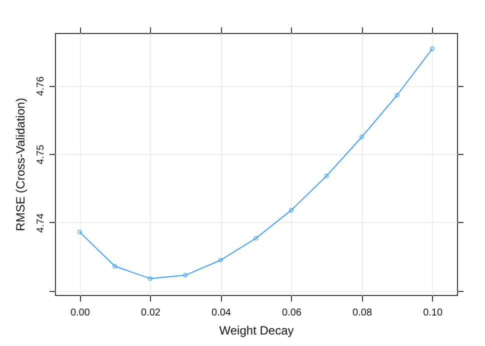 Image resolution: width=485 pixels, height=346 pixels. I want to click on y-tick-label: 4.75, so click(41, 154).